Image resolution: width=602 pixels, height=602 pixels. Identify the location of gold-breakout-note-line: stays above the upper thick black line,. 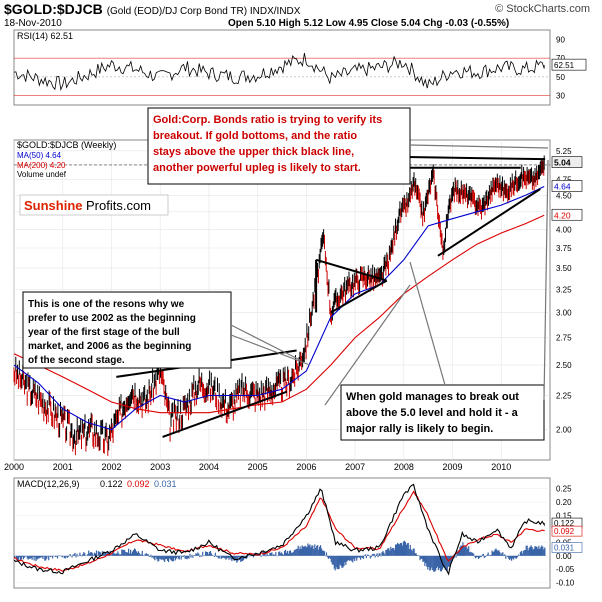
(253, 152).